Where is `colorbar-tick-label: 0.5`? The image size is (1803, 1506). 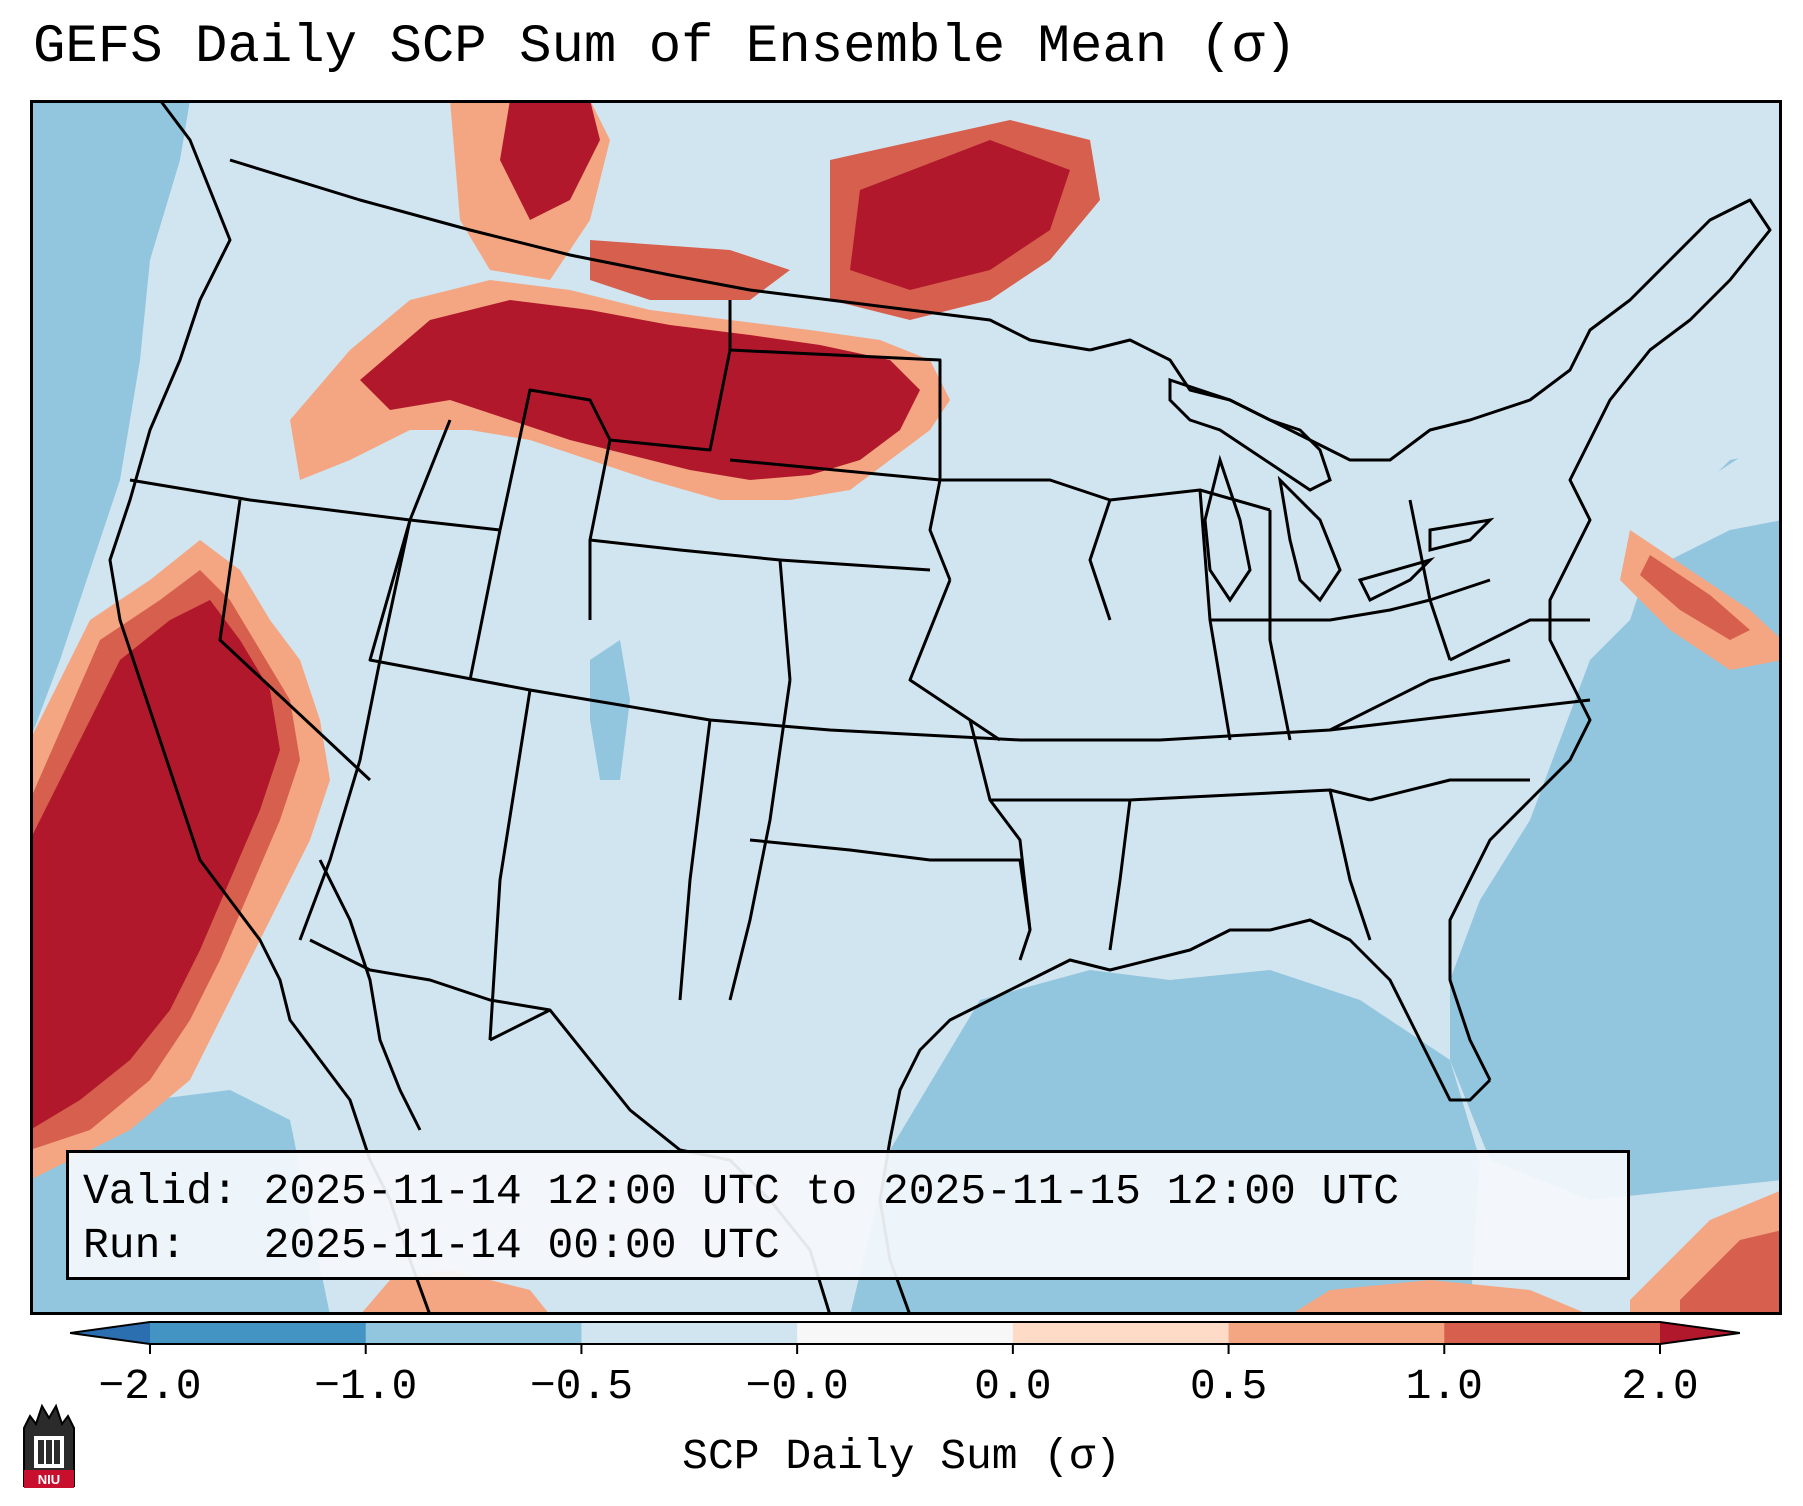
colorbar-tick-label: 0.5 is located at coordinates (1228, 1386).